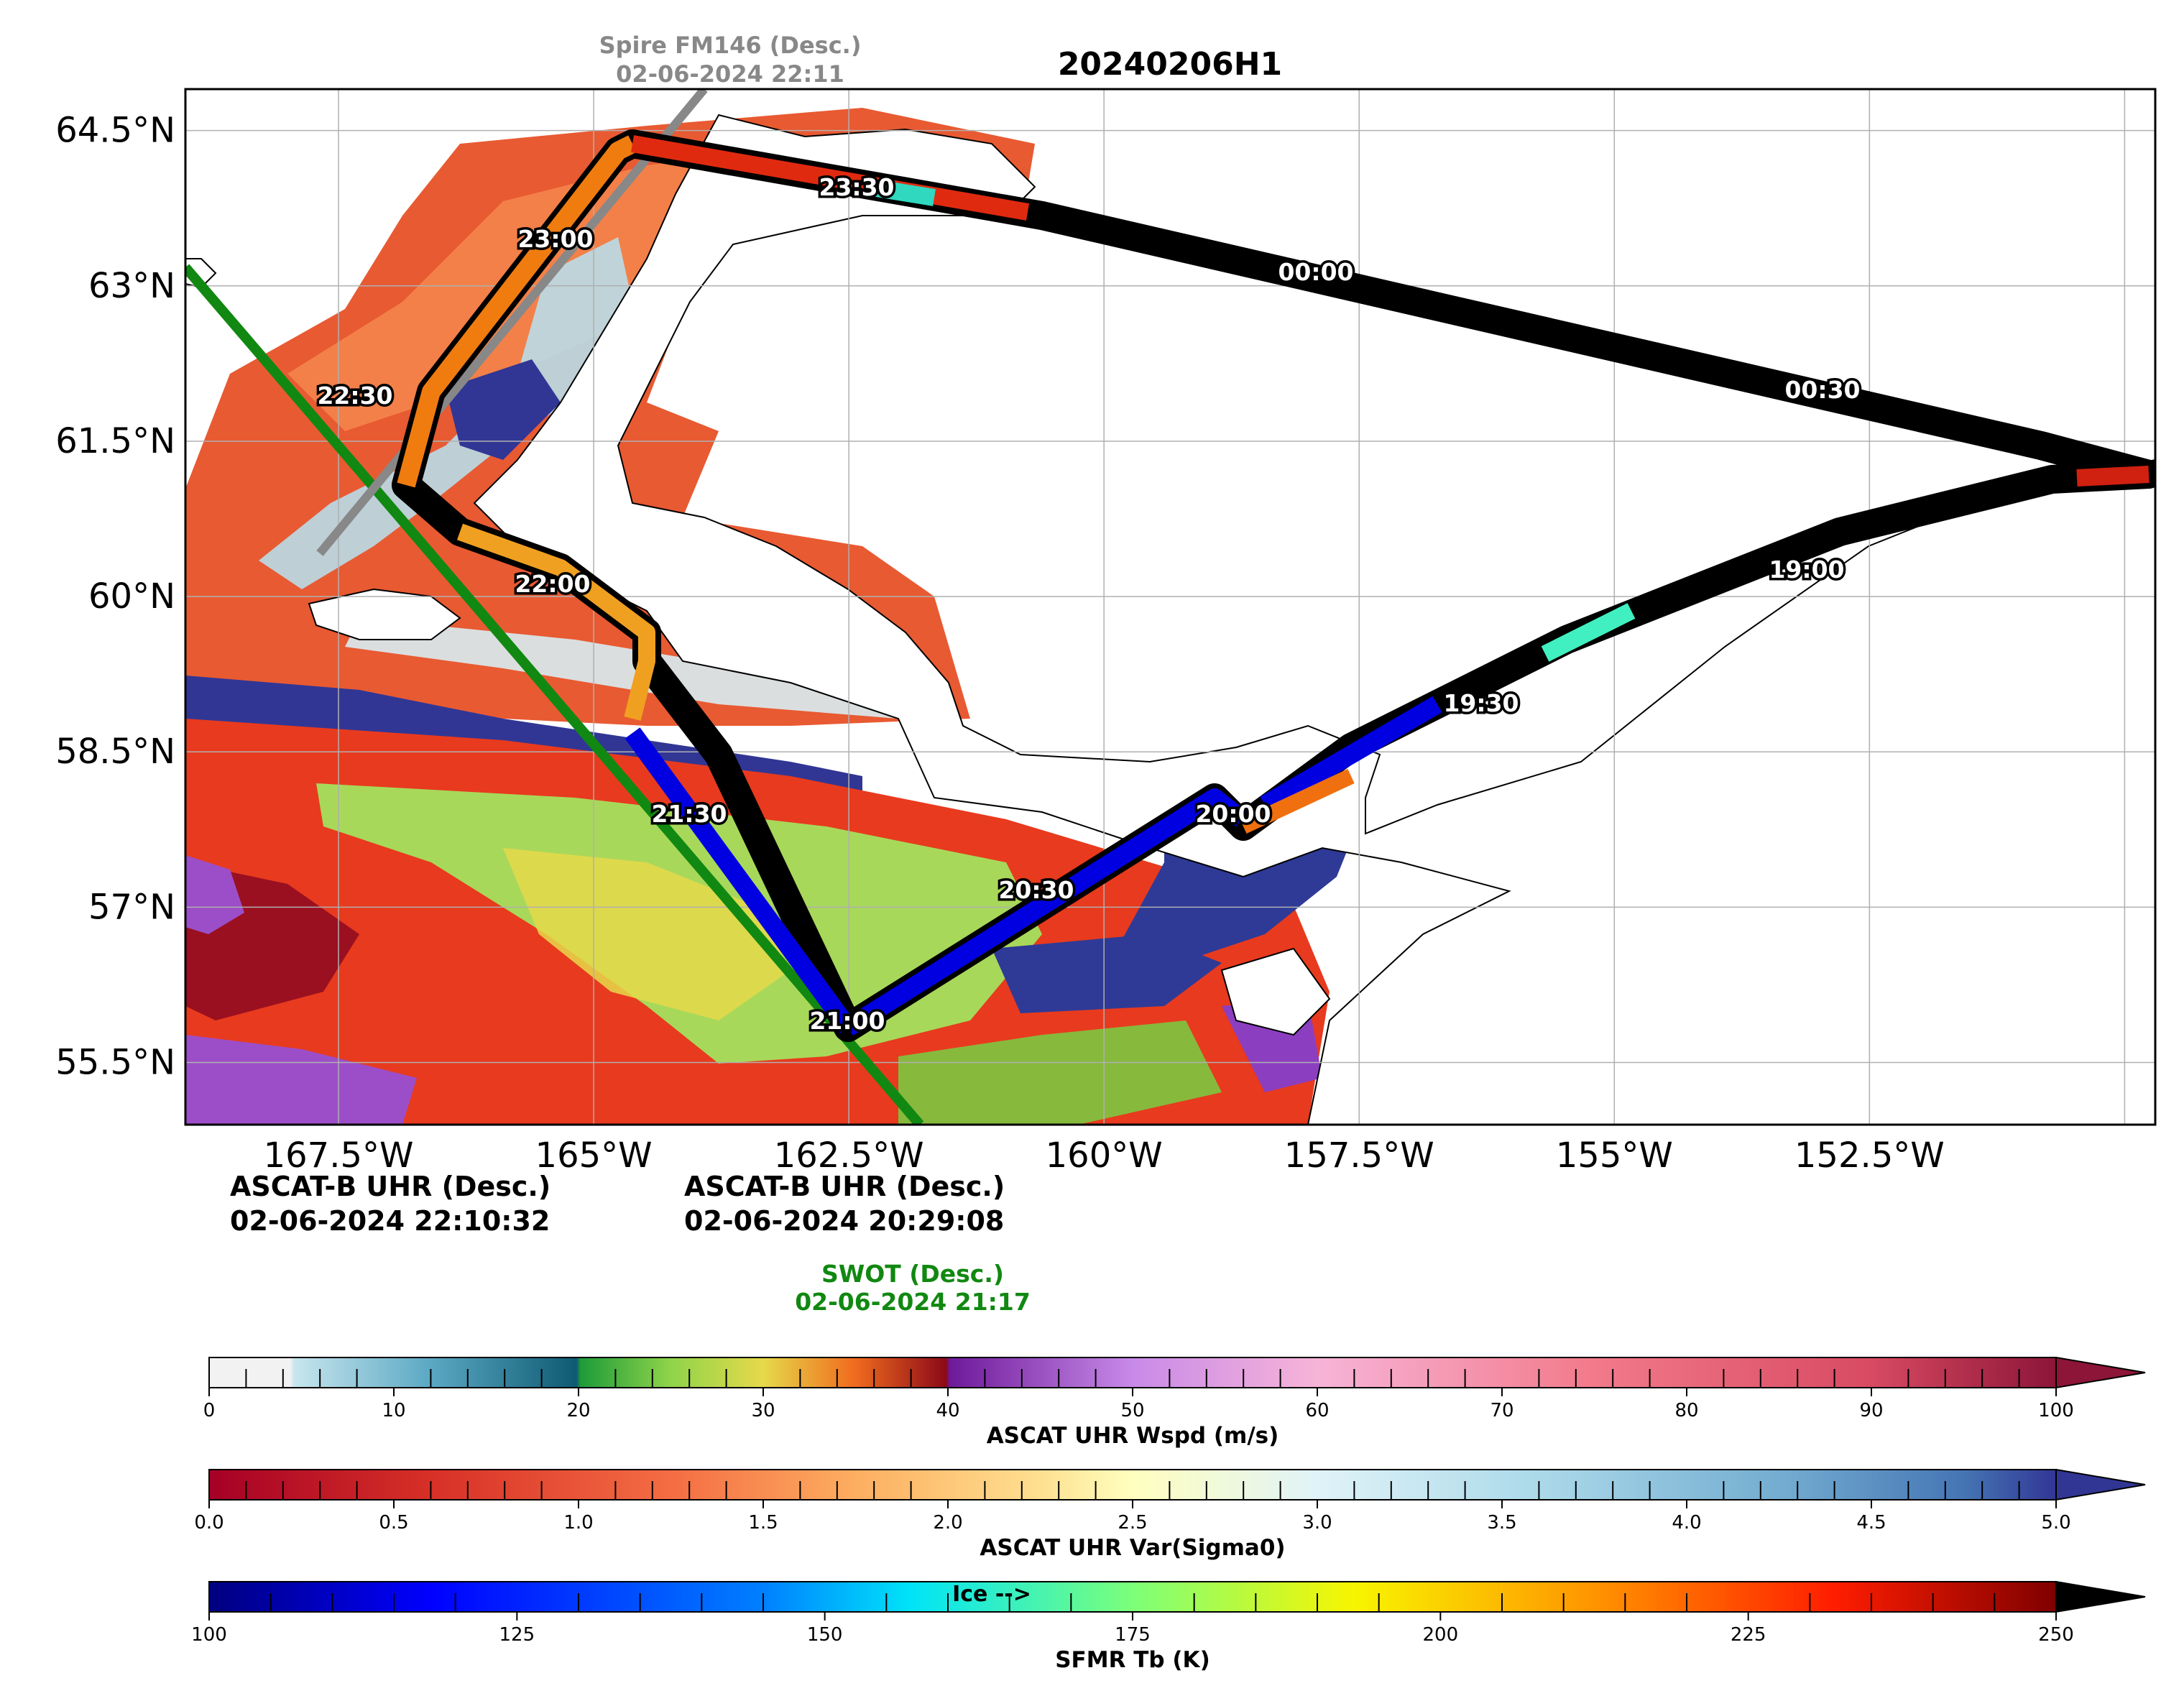 The height and width of the screenshot is (1701, 2184). What do you see at coordinates (131, 286) in the screenshot?
I see `lat-tick-label: 63°N` at bounding box center [131, 286].